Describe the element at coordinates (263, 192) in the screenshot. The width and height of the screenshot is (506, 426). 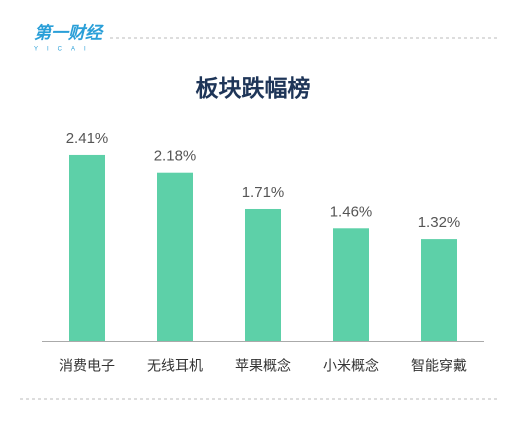
I see `value-label: 1.71%` at that location.